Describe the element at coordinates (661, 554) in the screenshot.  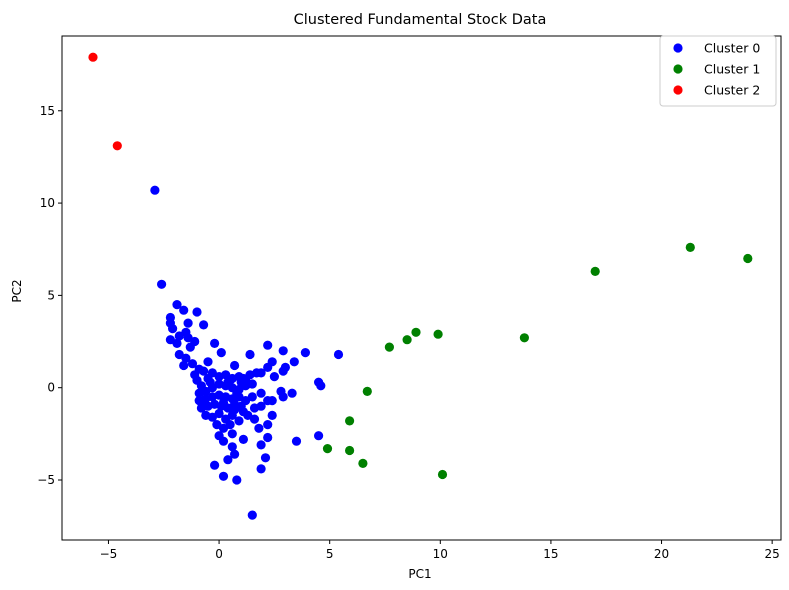
I see `x-tick-label: 20` at that location.